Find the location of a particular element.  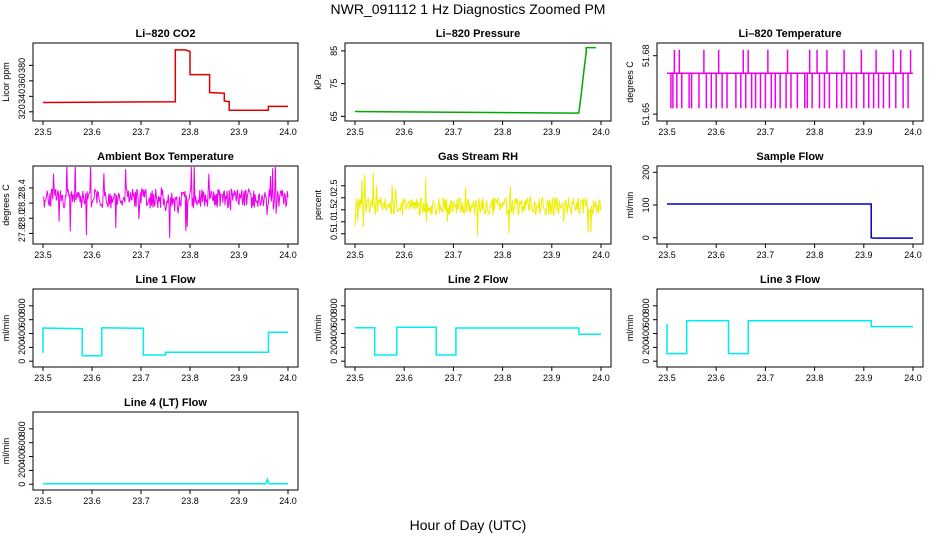

y-tick-label: 28.4 is located at coordinates (22, 188).